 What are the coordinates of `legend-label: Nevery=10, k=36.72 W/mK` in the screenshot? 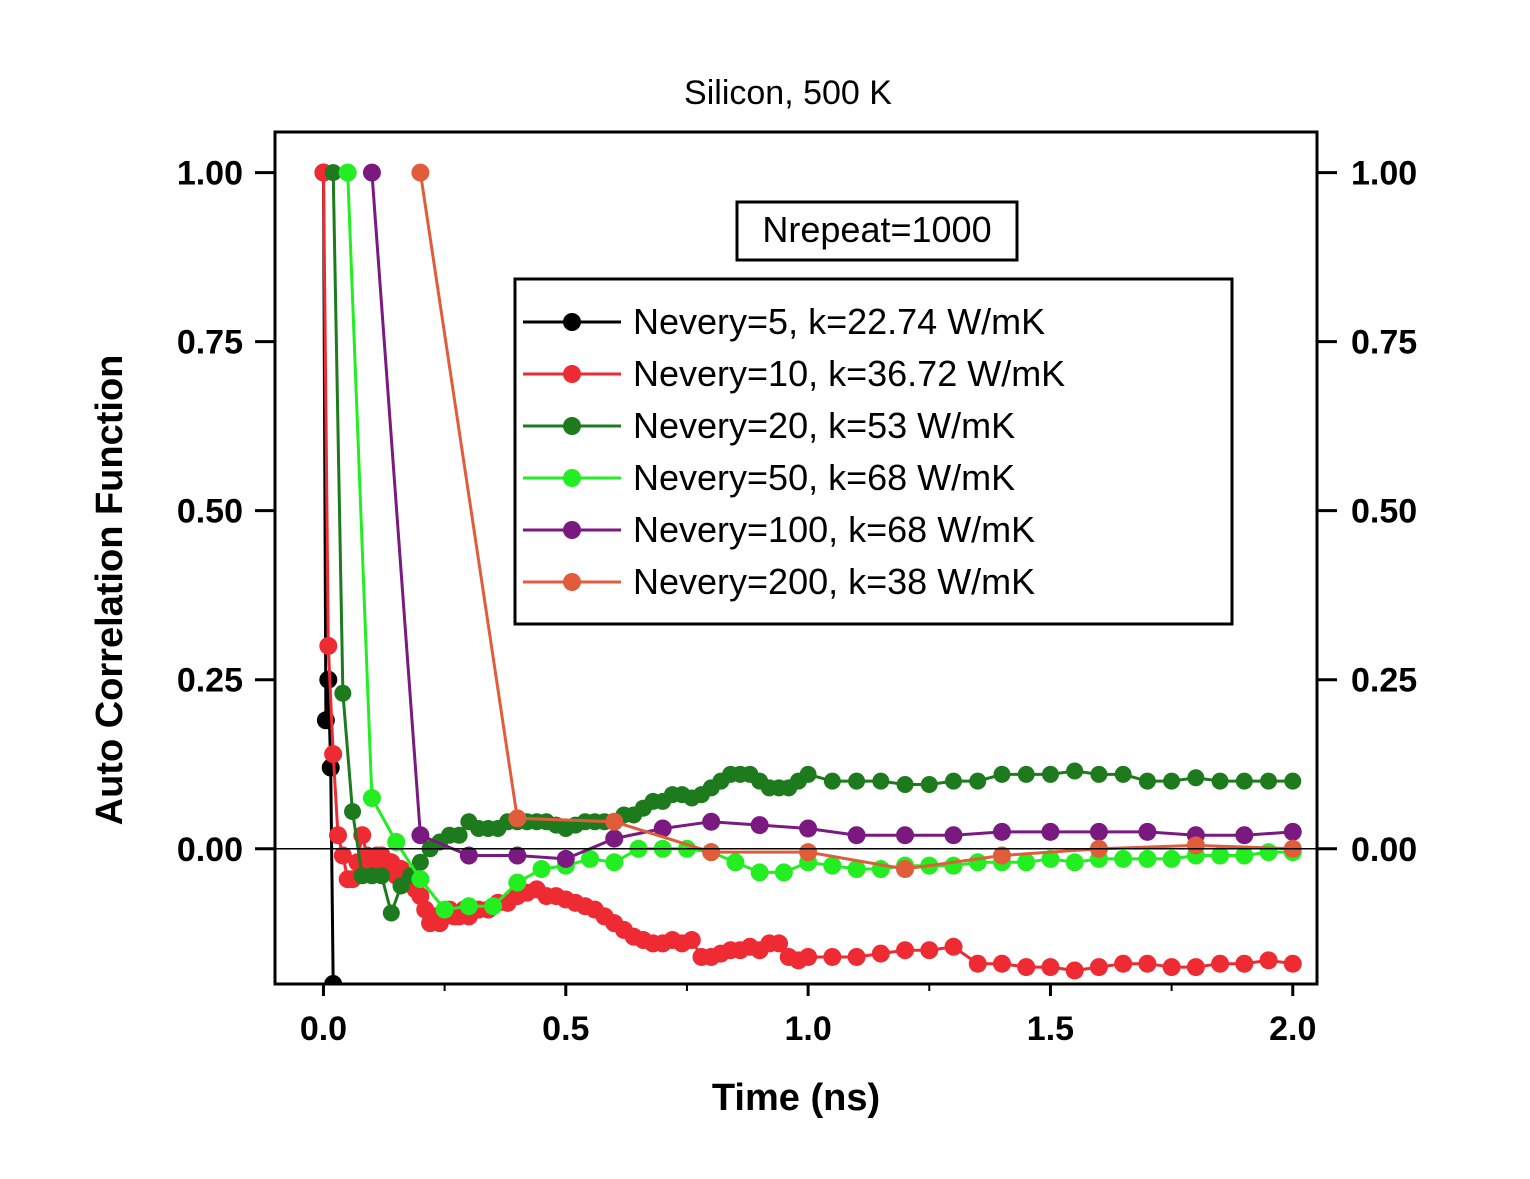 It's located at (849, 373).